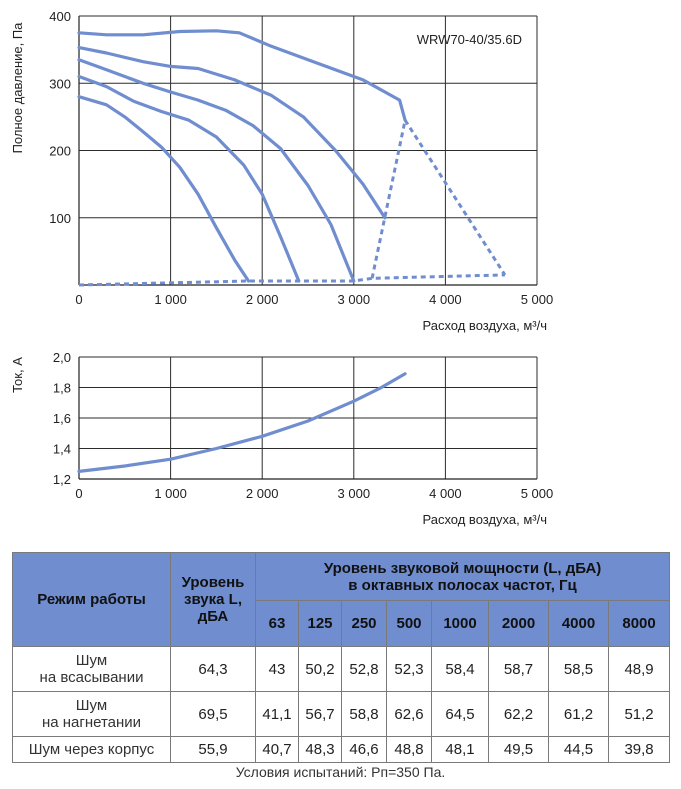 Image resolution: width=681 pixels, height=789 pixels. Describe the element at coordinates (320, 749) in the screenshot. I see `cell-value: 48,3` at that location.